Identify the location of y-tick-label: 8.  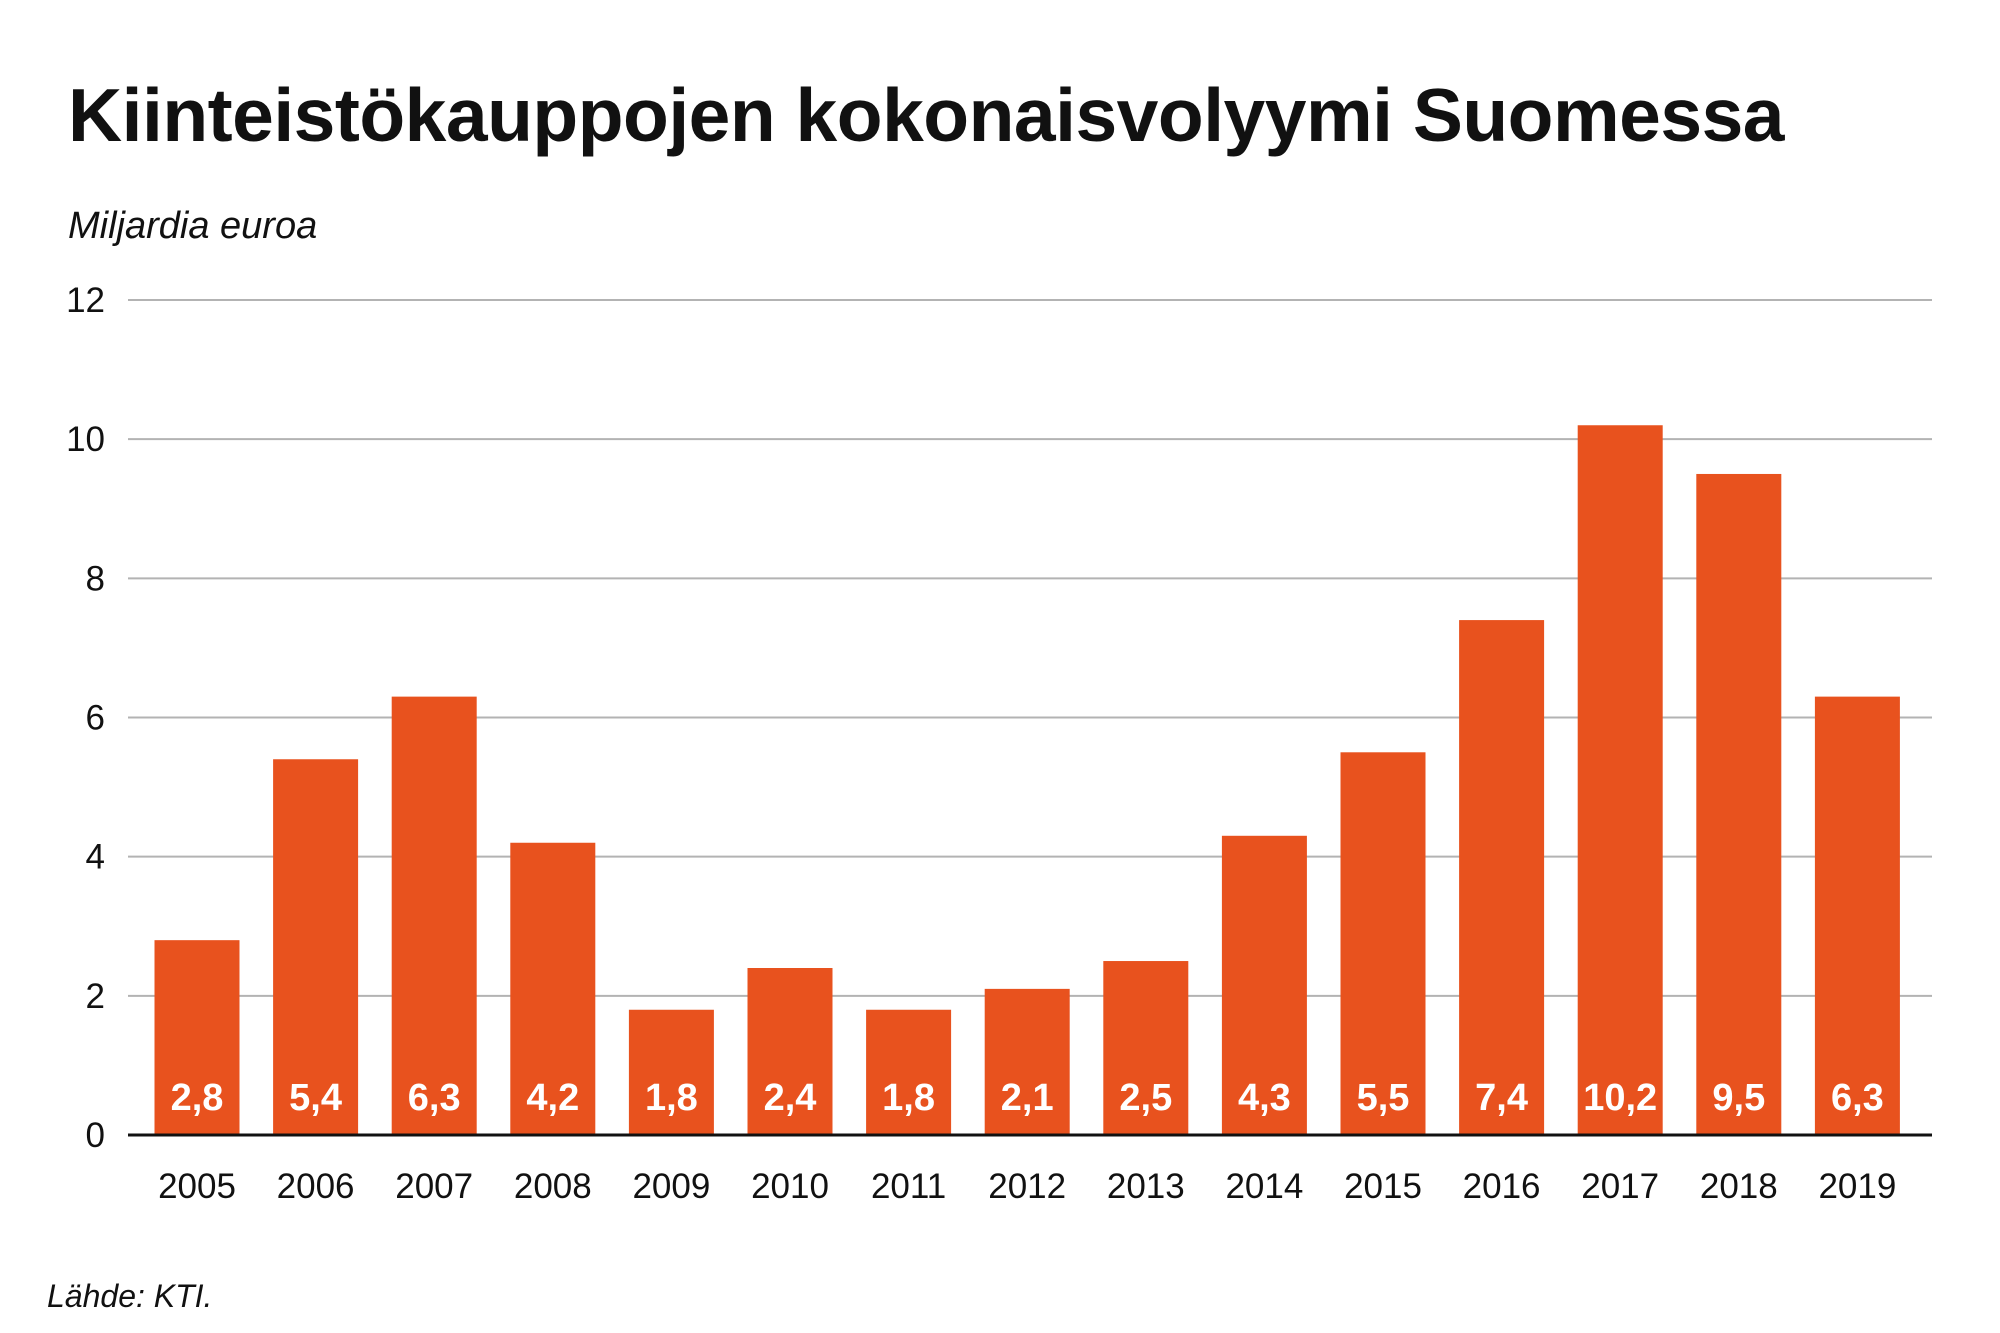
(95, 578).